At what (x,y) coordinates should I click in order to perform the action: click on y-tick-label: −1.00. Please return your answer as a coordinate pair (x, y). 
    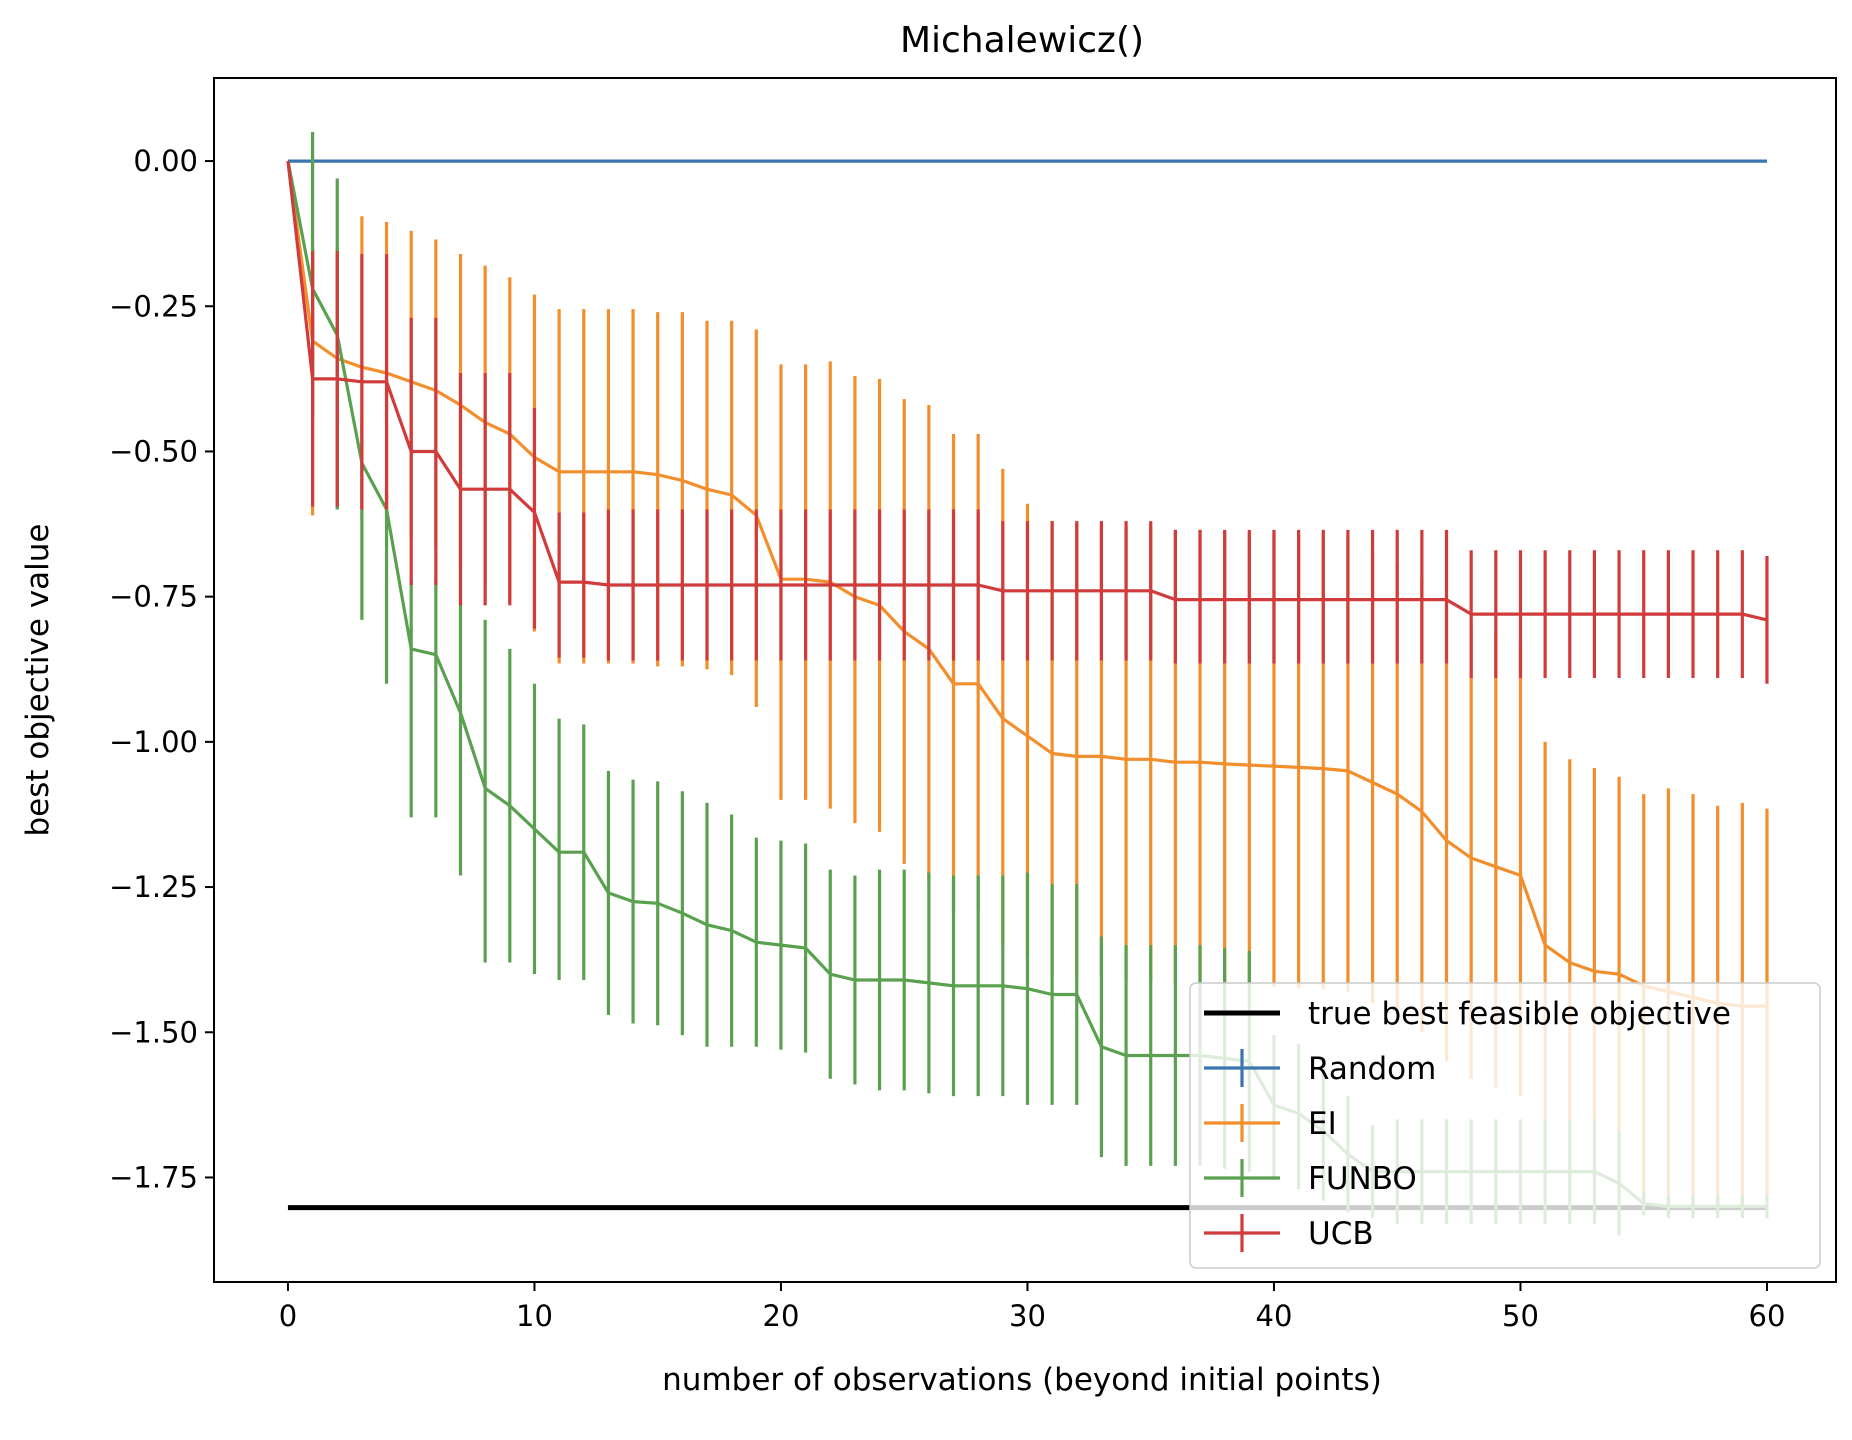
    Looking at the image, I should click on (153, 742).